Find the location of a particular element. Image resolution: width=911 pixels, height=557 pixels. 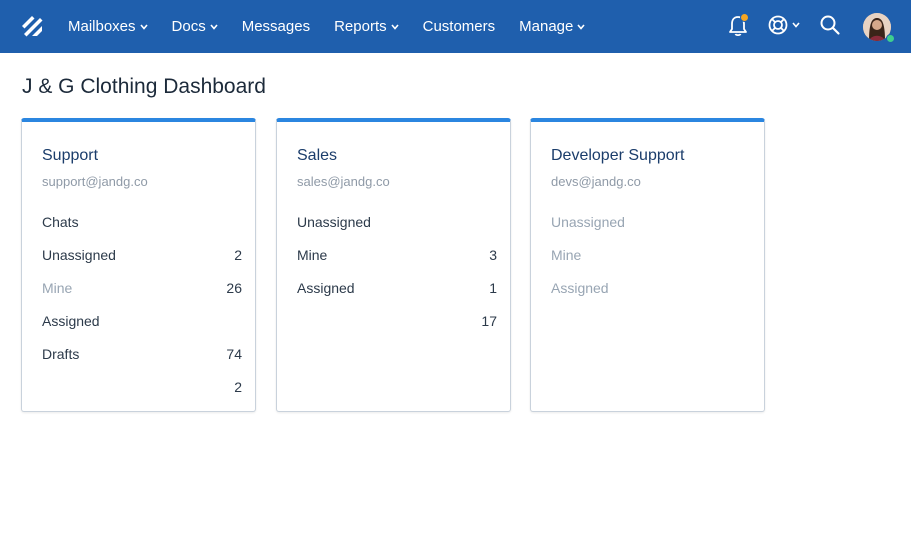

nav-label: Messages is located at coordinates (276, 26).